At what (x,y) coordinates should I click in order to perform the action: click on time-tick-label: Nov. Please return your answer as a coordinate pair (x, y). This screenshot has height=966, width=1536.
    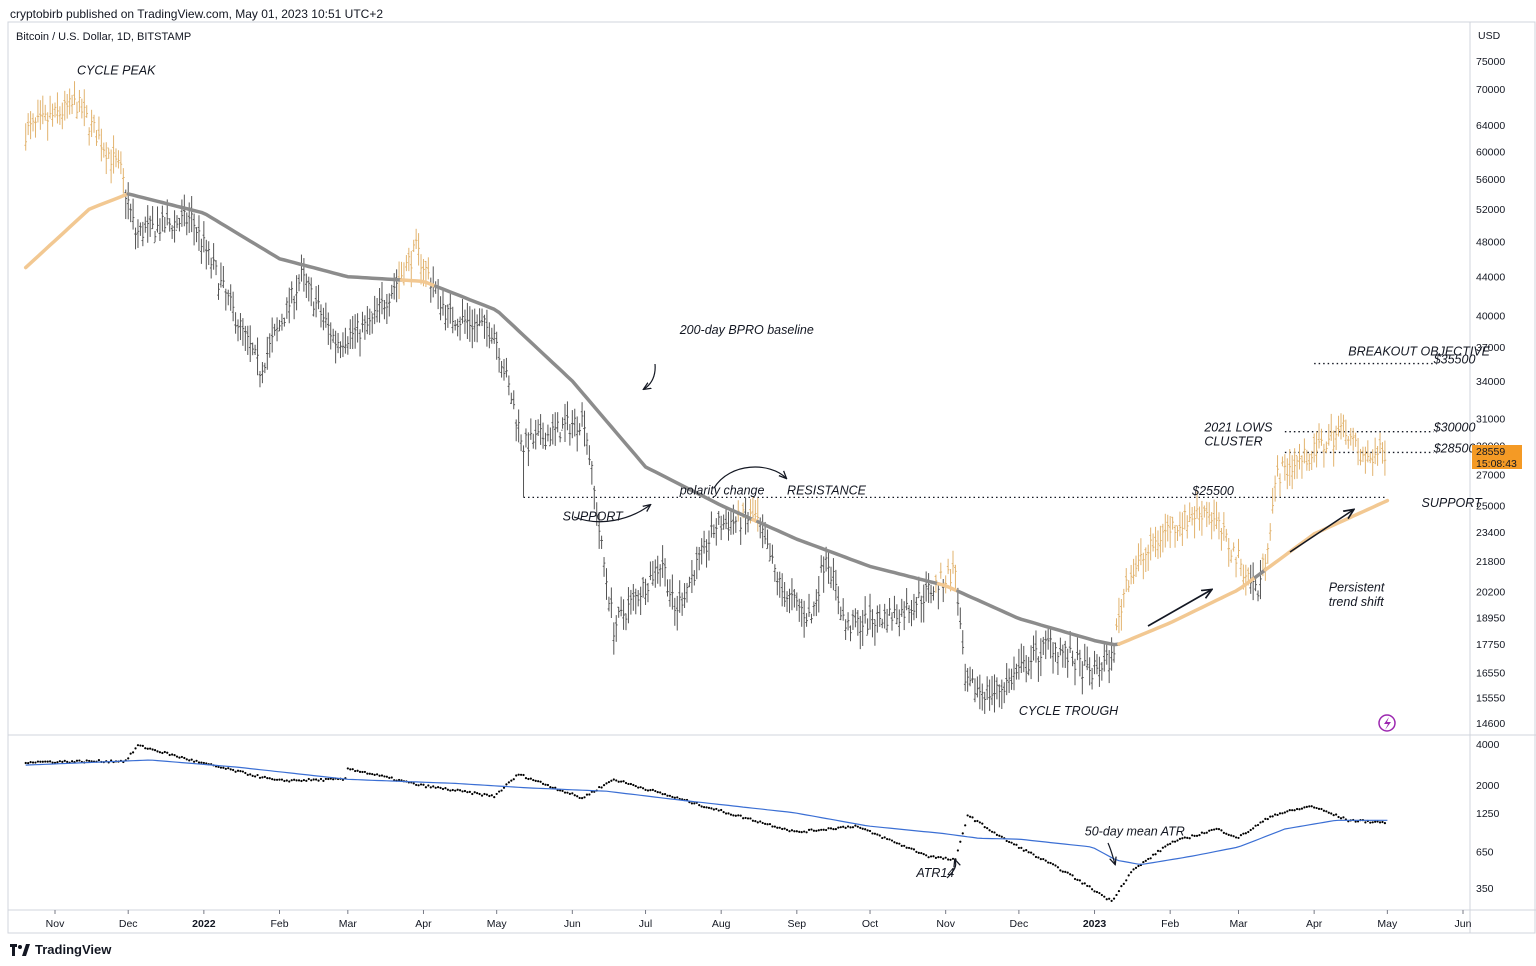
    Looking at the image, I should click on (945, 924).